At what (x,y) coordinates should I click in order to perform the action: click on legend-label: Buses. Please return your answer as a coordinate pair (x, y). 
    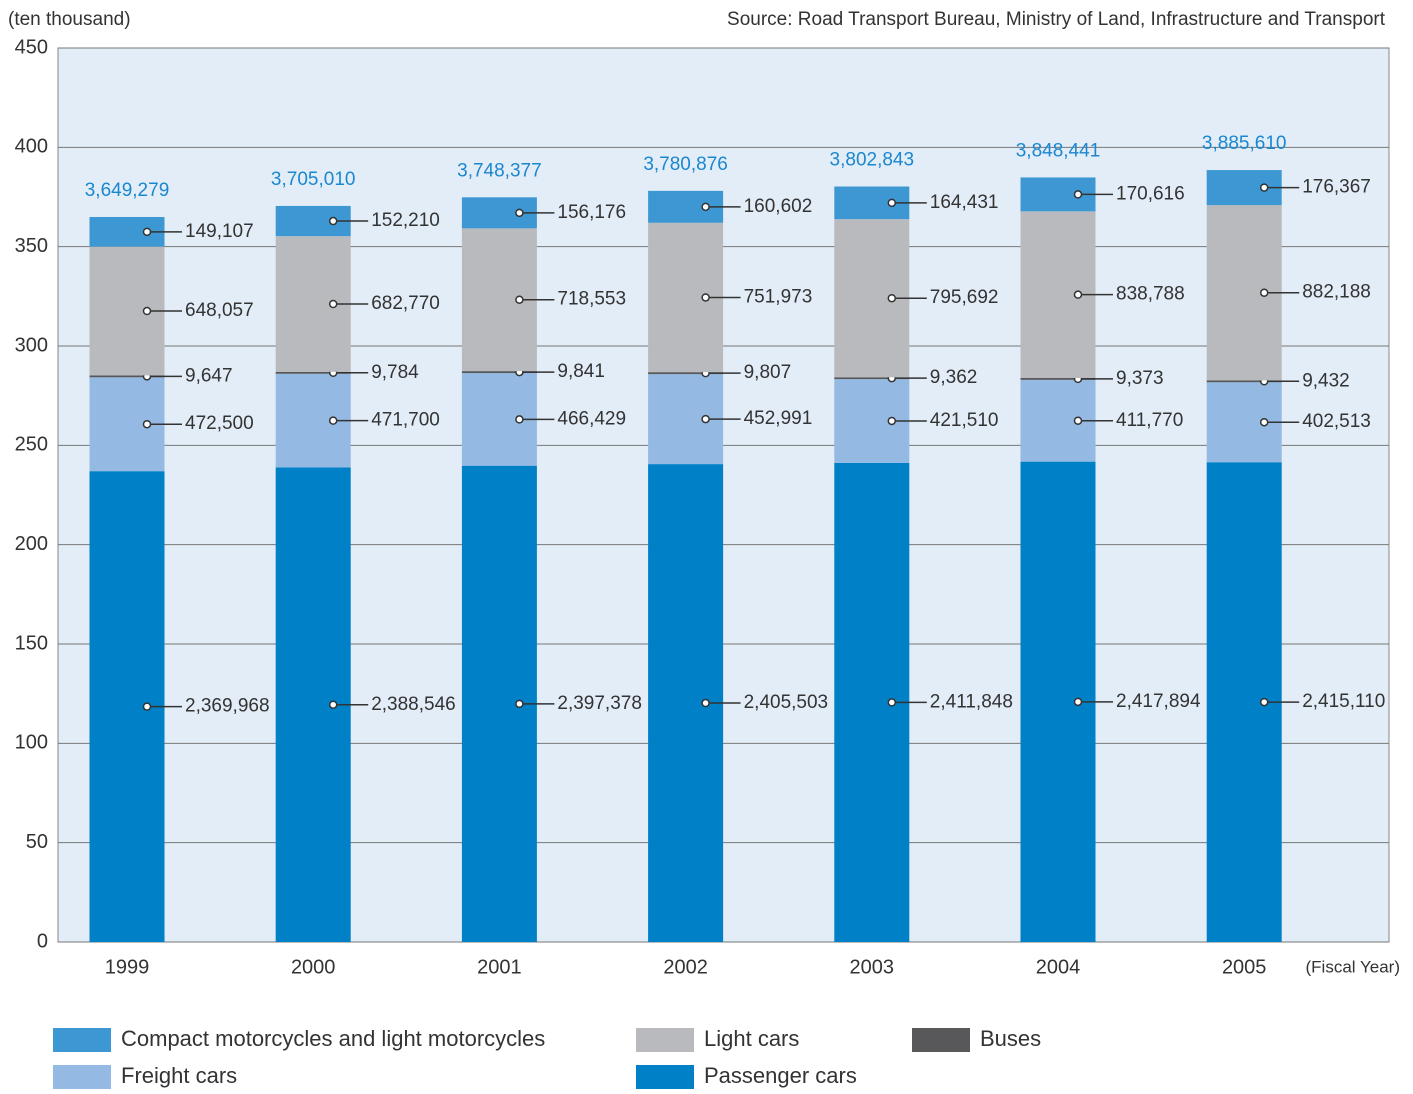
    Looking at the image, I should click on (1010, 1038).